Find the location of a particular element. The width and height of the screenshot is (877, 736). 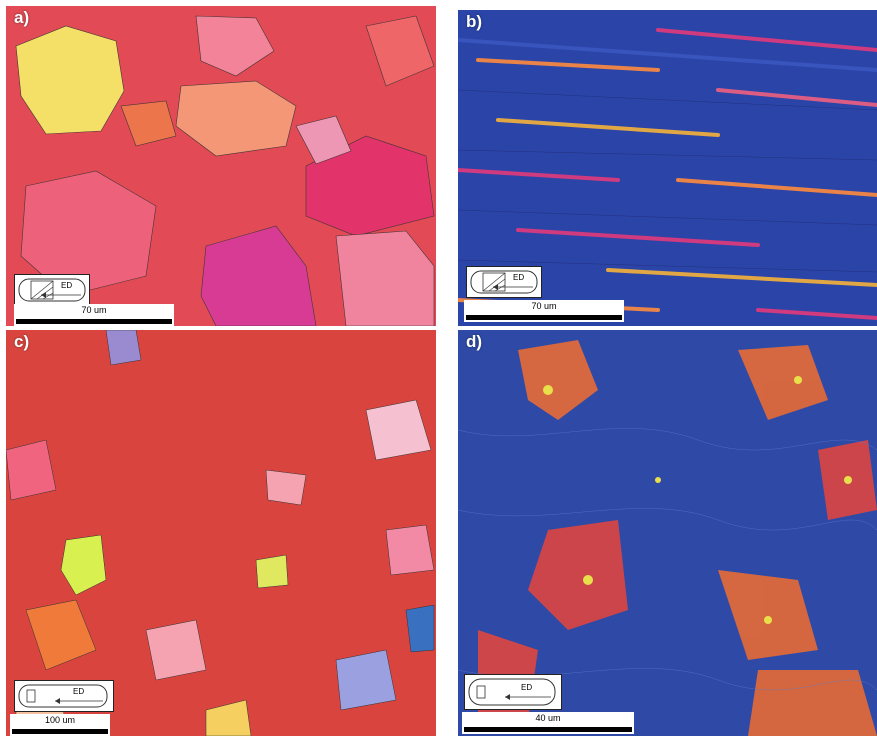

panel-a-label: a) is located at coordinates (22, 17).